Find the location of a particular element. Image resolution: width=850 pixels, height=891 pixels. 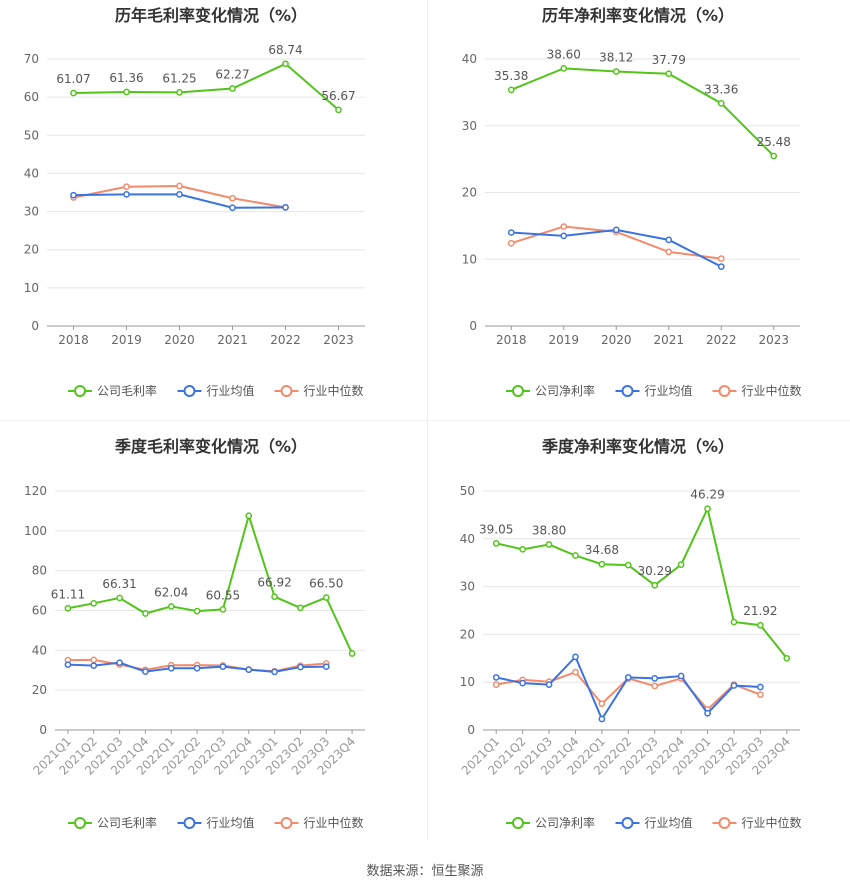

legend-item: 公司净利率 is located at coordinates (550, 390).